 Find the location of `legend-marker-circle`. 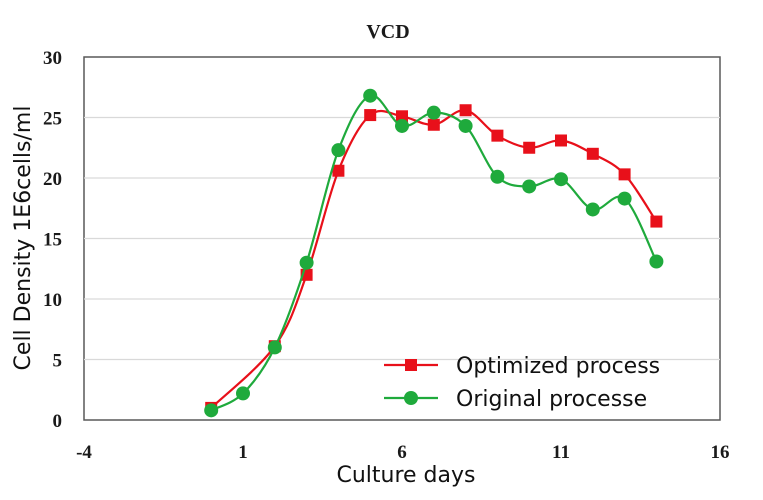

legend-marker-circle is located at coordinates (411, 398).